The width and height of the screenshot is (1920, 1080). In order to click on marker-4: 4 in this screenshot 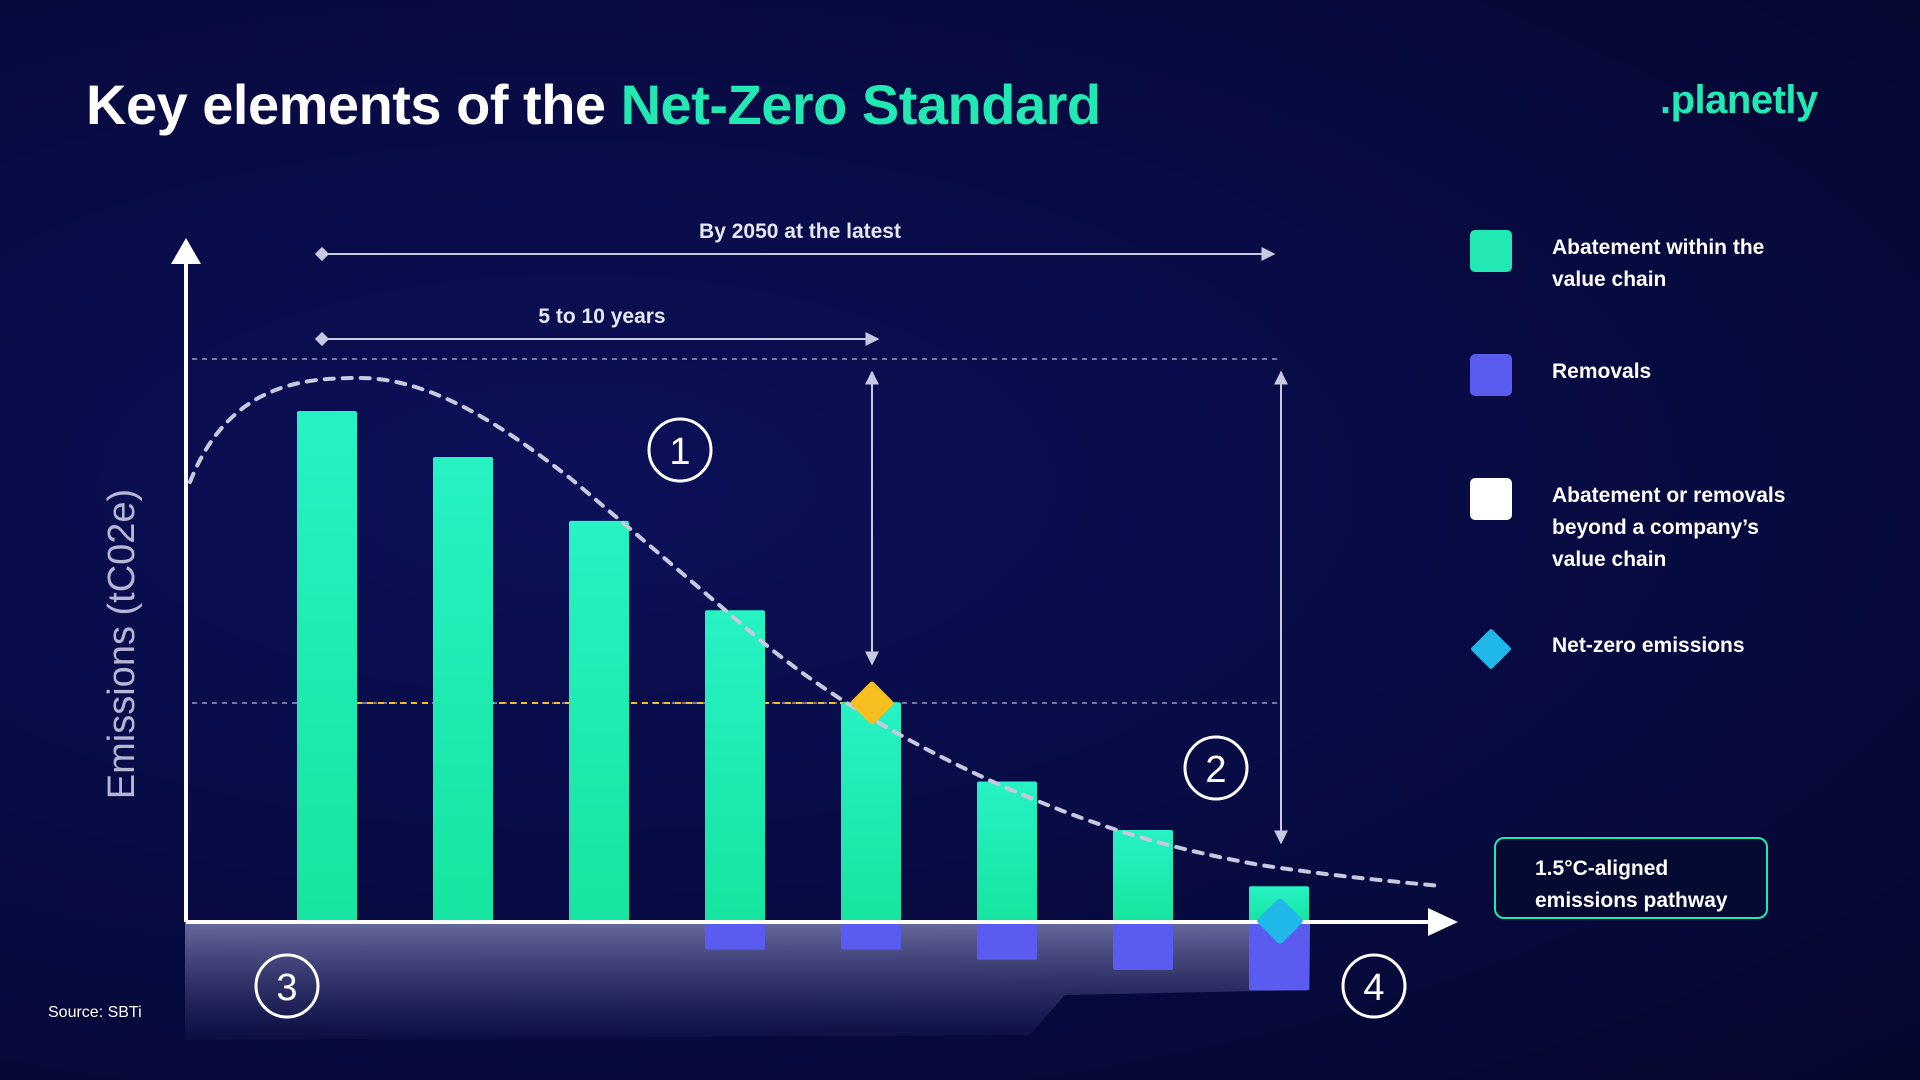, I will do `click(1374, 986)`.